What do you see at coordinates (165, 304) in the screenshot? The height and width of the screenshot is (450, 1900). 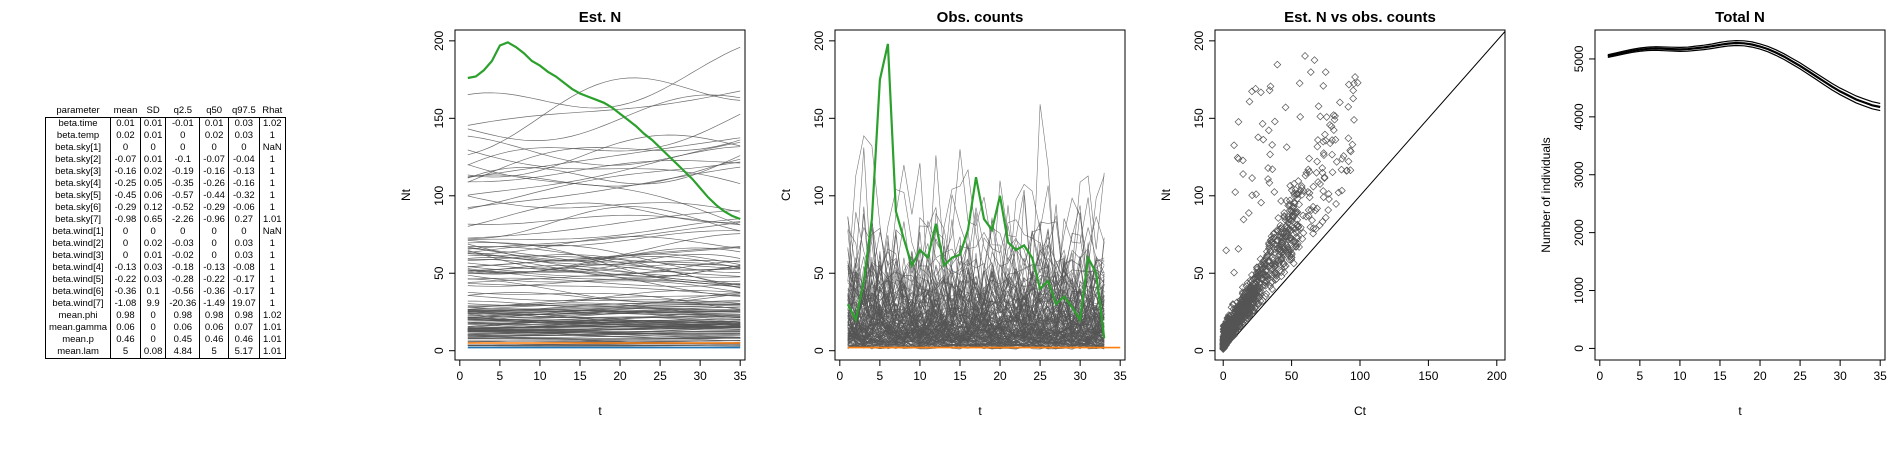 I see `table-row: beta.wind[7] -1.08 9.9 -20.36 -1.49 19.07 1` at bounding box center [165, 304].